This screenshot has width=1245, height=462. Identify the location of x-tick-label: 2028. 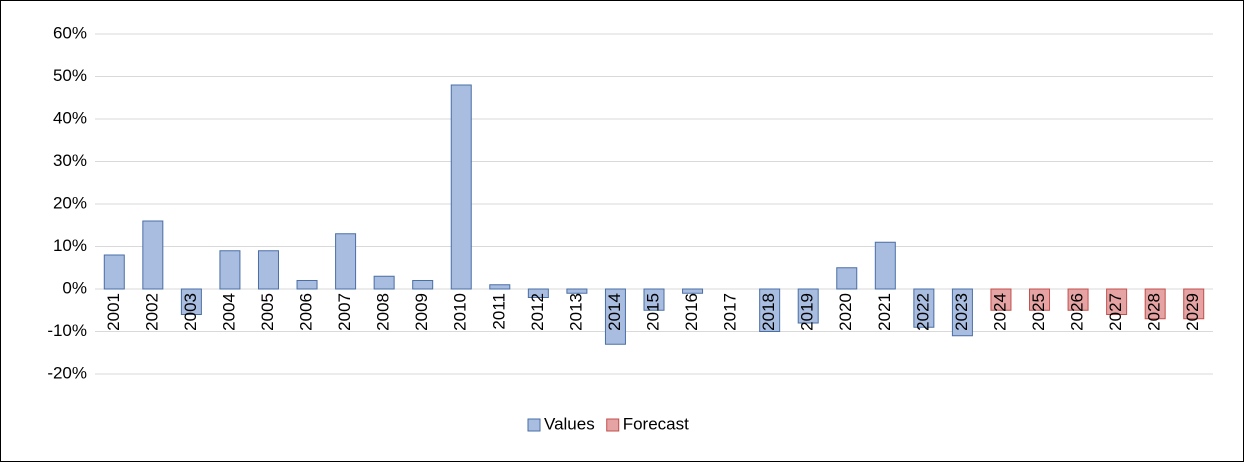
(1154, 312).